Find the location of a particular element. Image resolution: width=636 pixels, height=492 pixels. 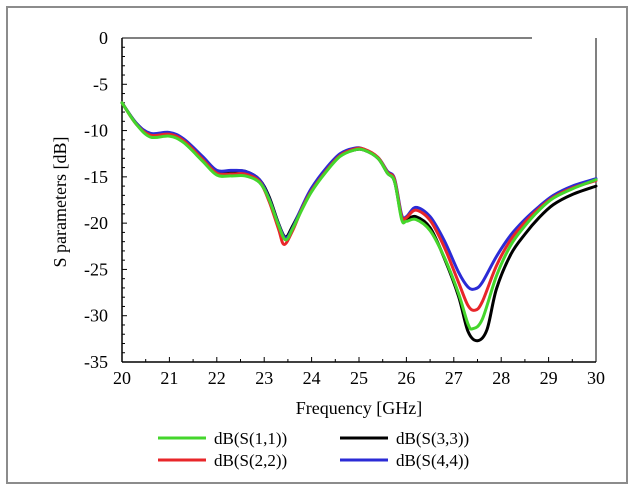

y-axis-label: S parameters [dB] is located at coordinates (60, 202).